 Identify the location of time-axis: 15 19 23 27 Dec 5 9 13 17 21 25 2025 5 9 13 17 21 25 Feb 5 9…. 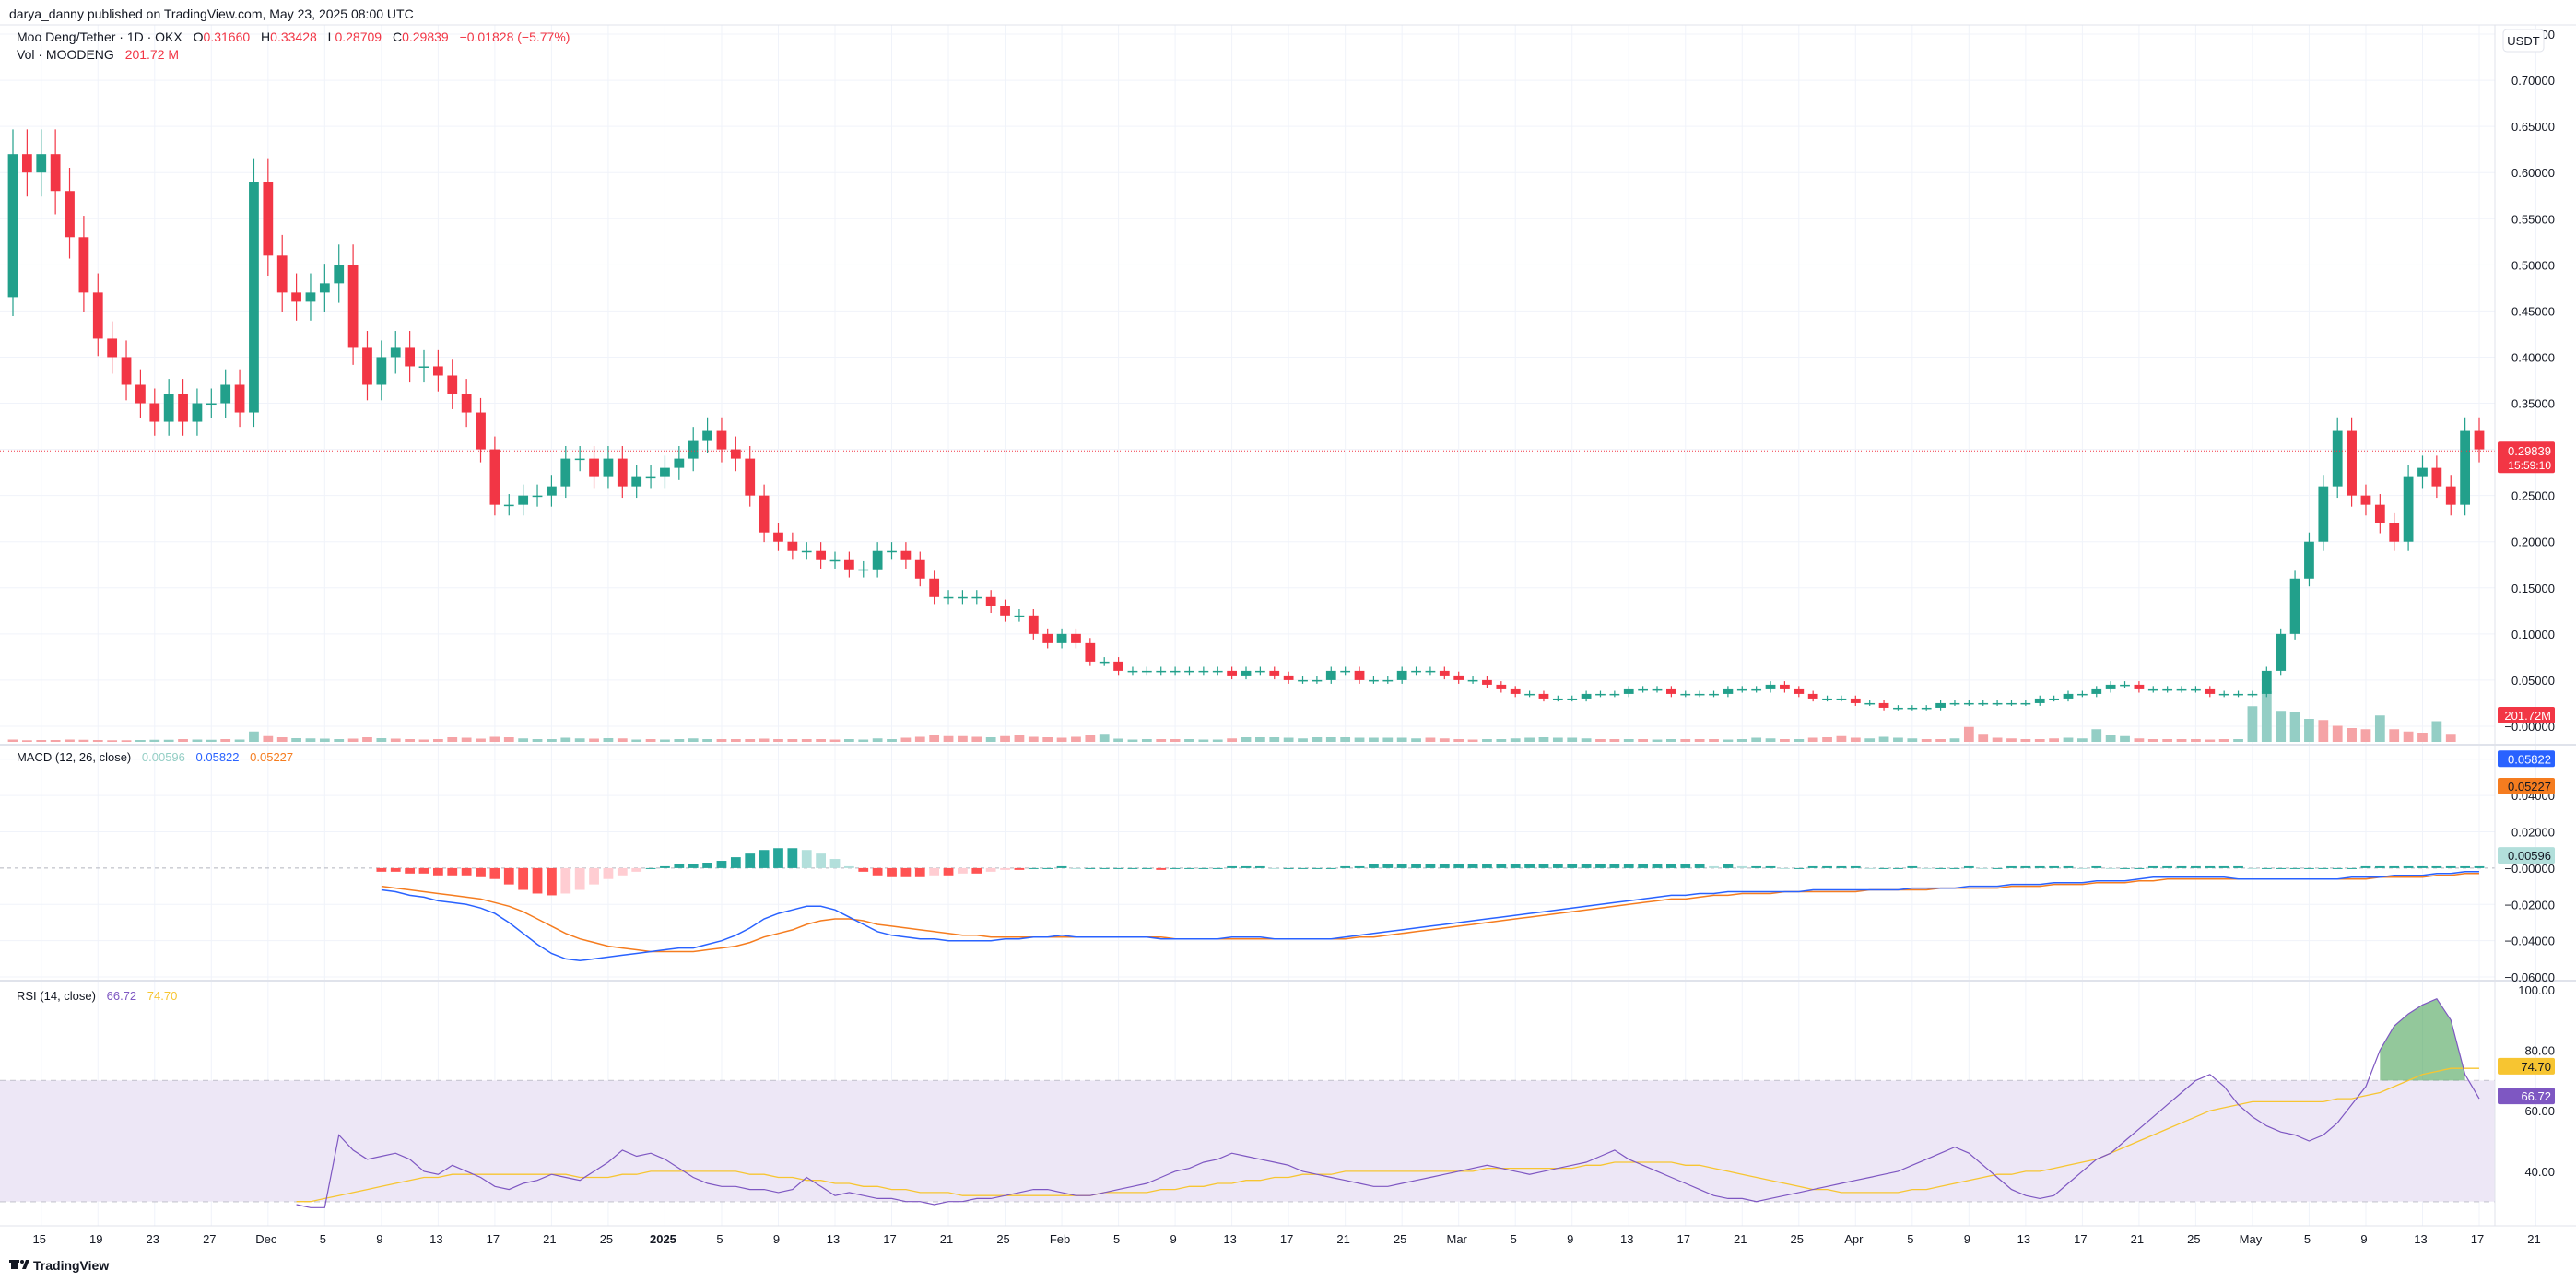
(1304, 1239).